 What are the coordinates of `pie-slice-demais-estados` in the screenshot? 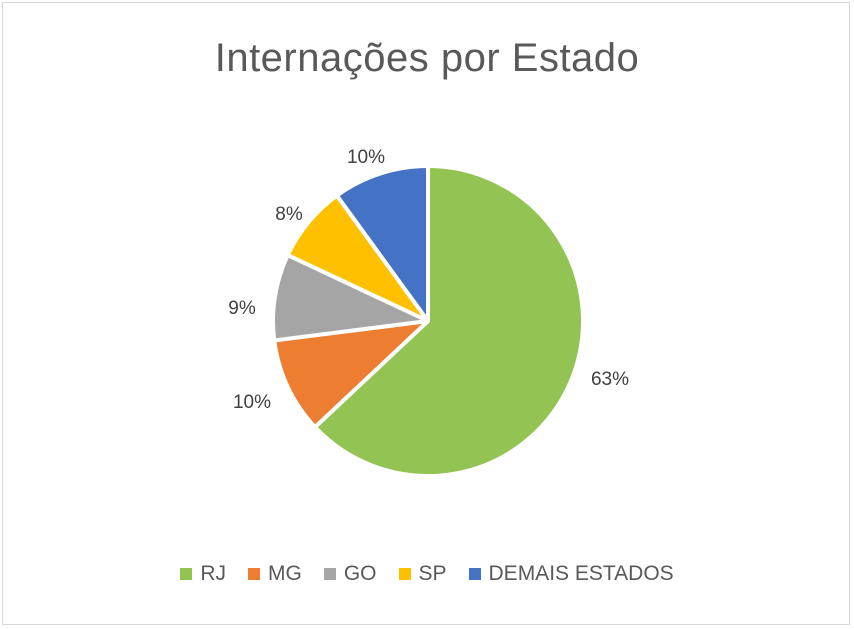 It's located at (382, 243).